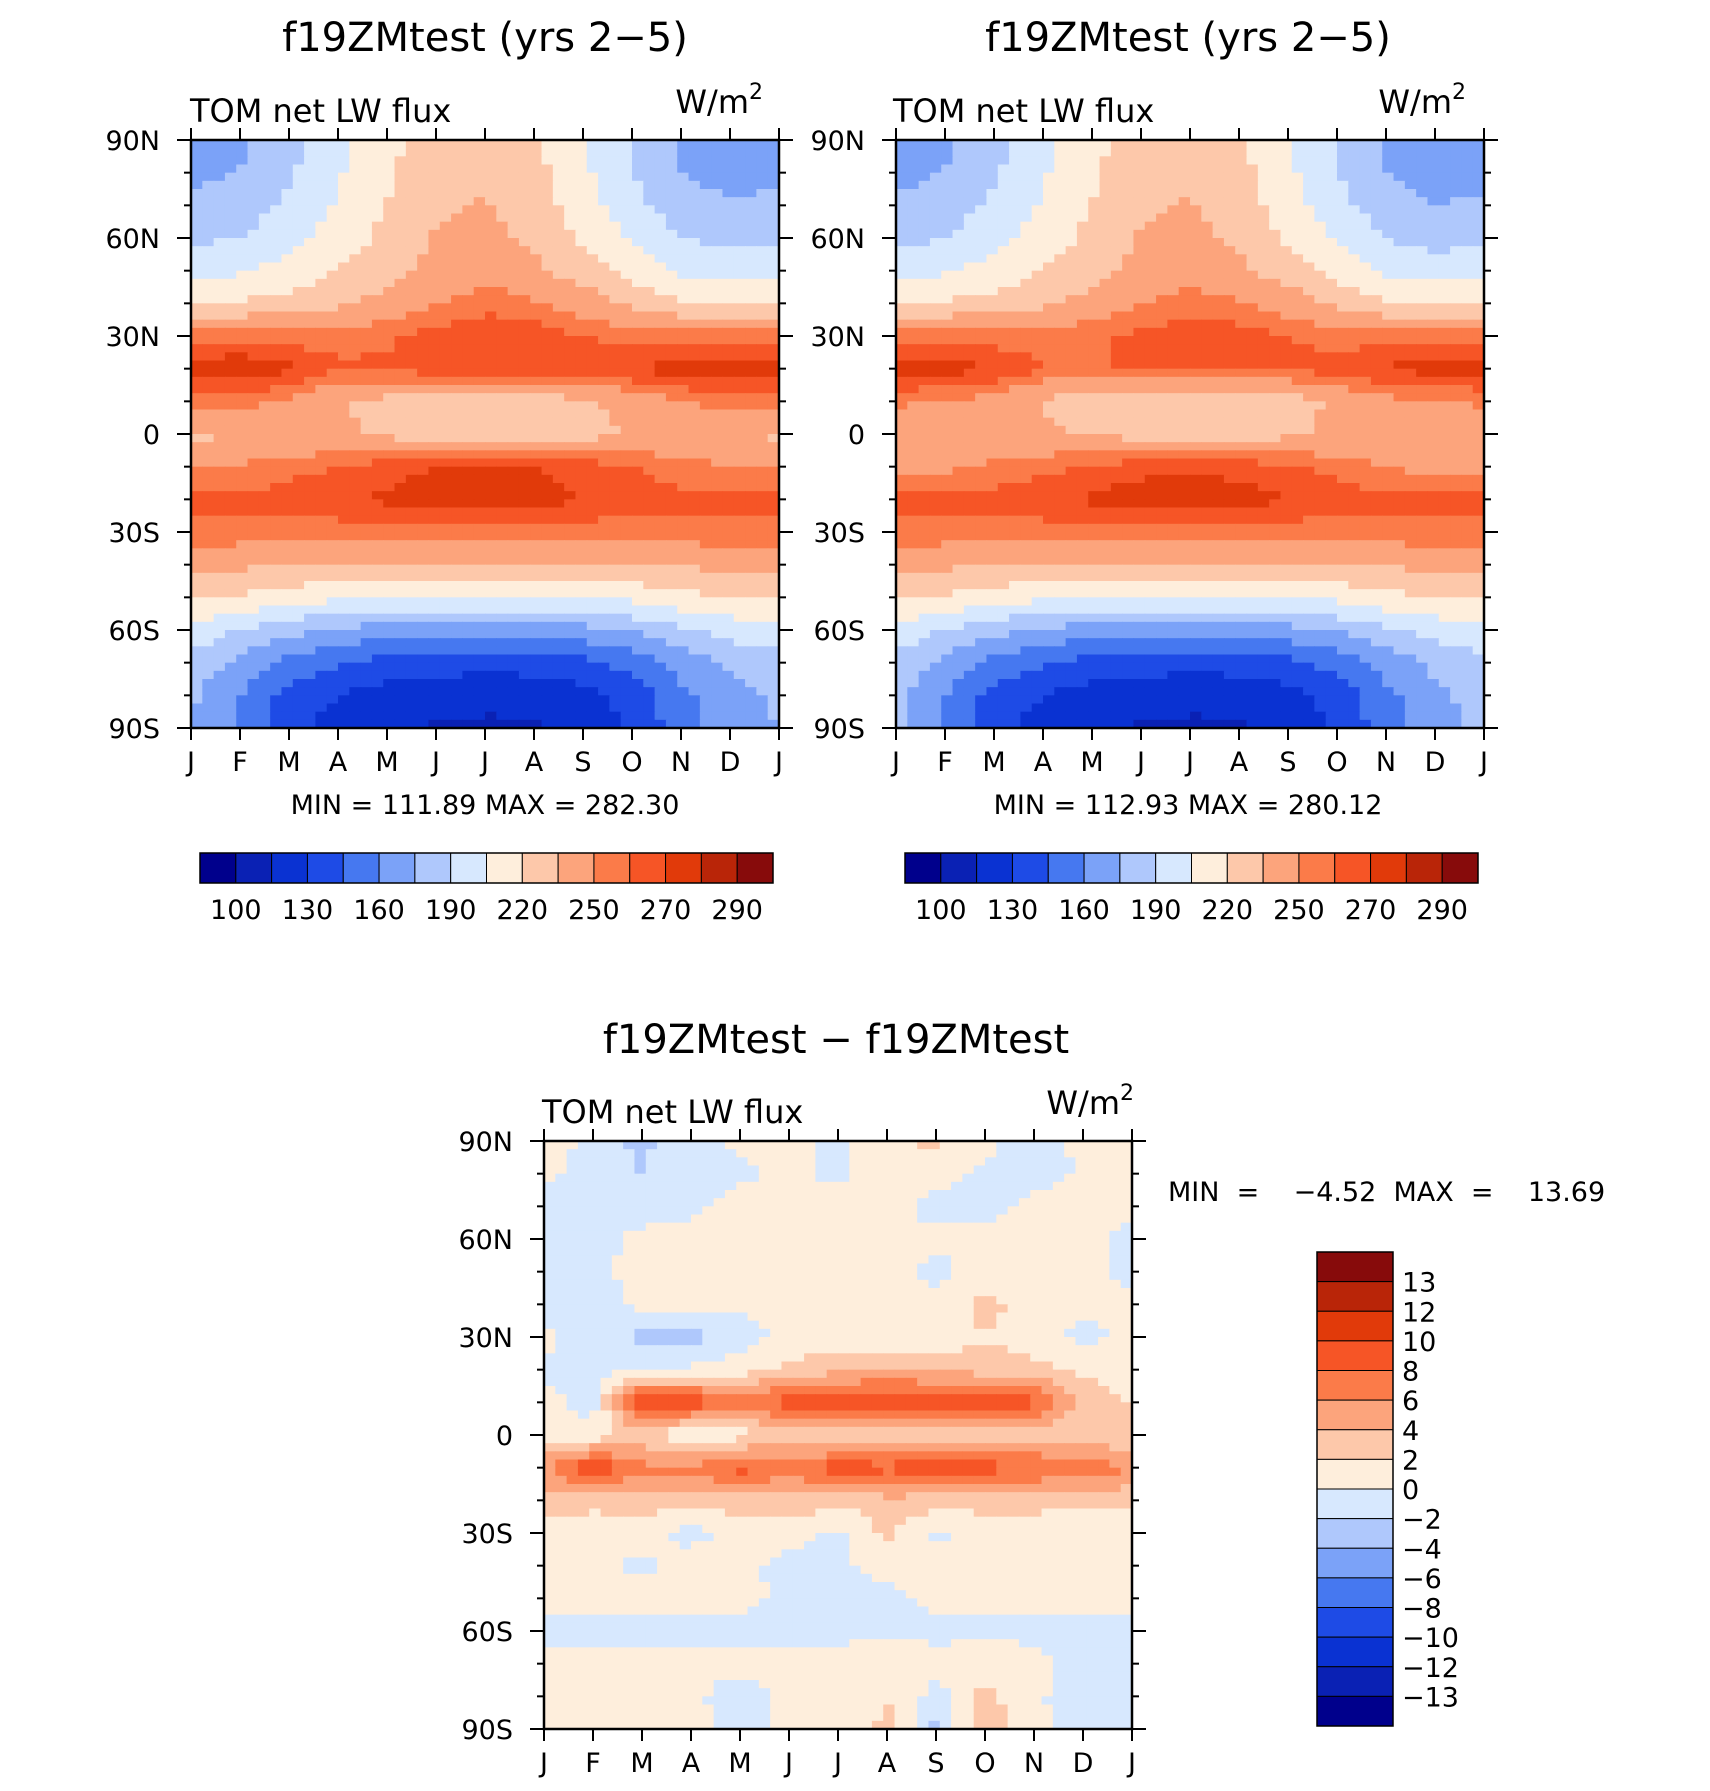 This screenshot has height=1791, width=1710. What do you see at coordinates (523, 910) in the screenshot?
I see `colorbar-label: 220` at bounding box center [523, 910].